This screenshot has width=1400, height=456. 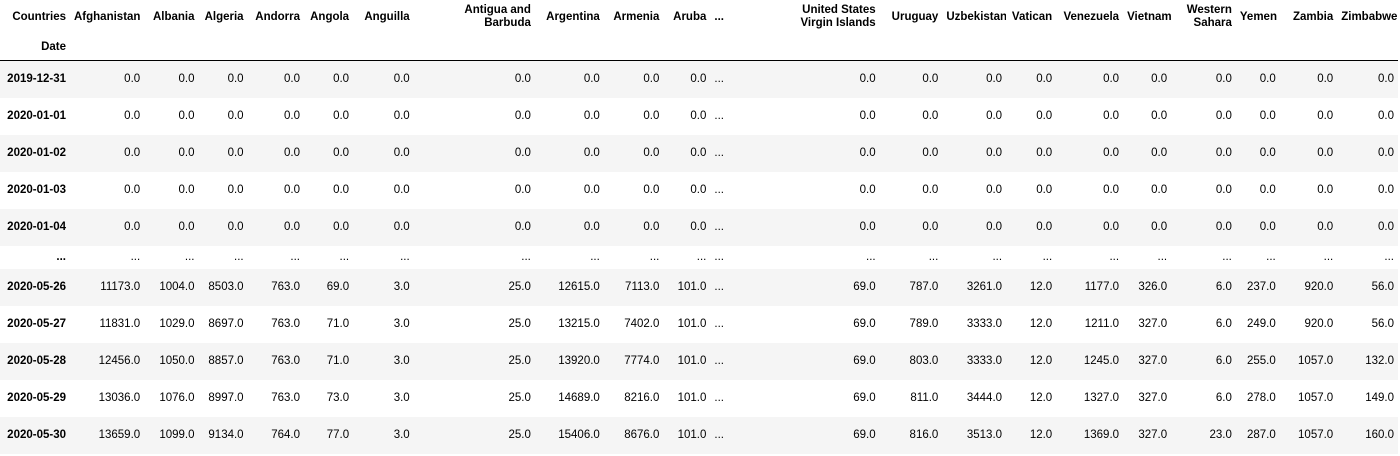 What do you see at coordinates (35, 47) in the screenshot?
I see `index-axis-label: Date` at bounding box center [35, 47].